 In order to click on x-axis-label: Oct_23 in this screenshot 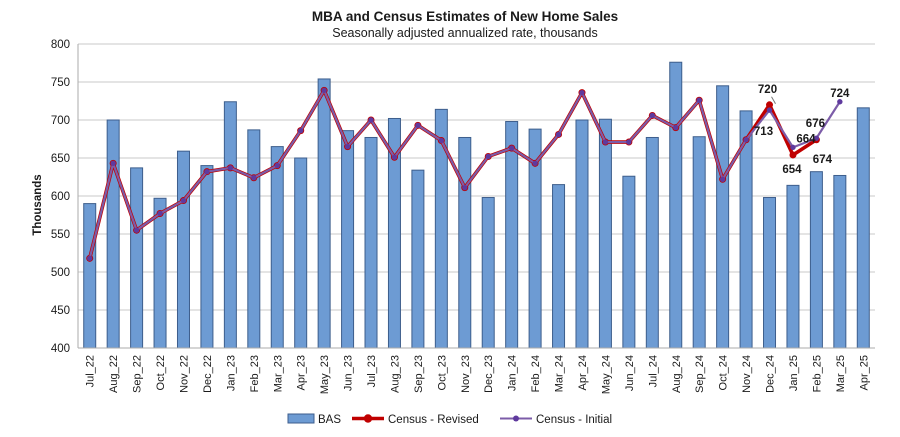, I will do `click(442, 372)`.